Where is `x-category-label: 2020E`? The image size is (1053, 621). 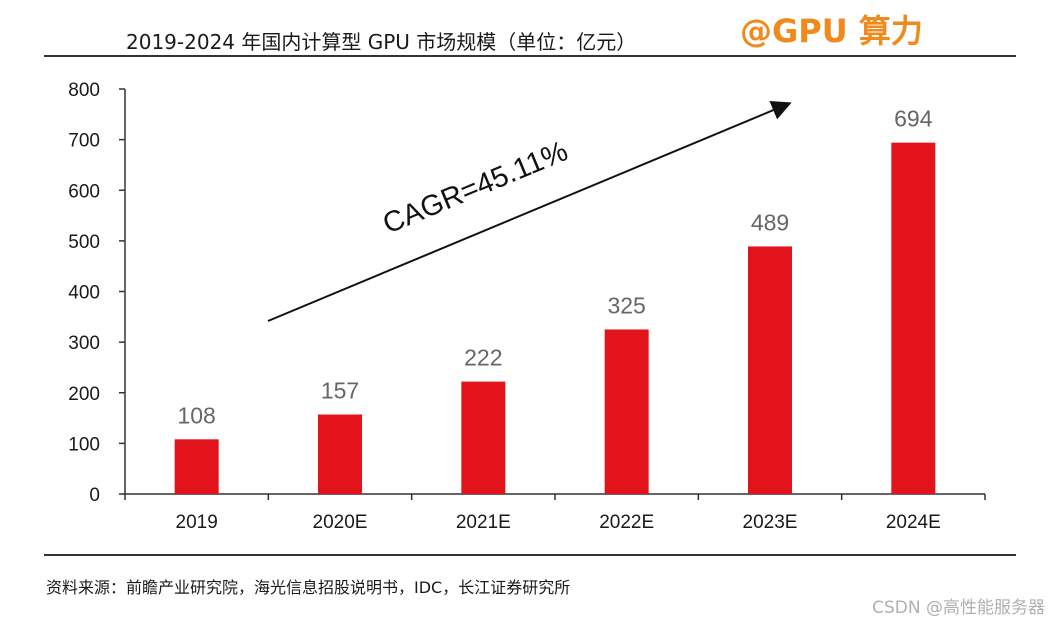
x-category-label: 2020E is located at coordinates (340, 522).